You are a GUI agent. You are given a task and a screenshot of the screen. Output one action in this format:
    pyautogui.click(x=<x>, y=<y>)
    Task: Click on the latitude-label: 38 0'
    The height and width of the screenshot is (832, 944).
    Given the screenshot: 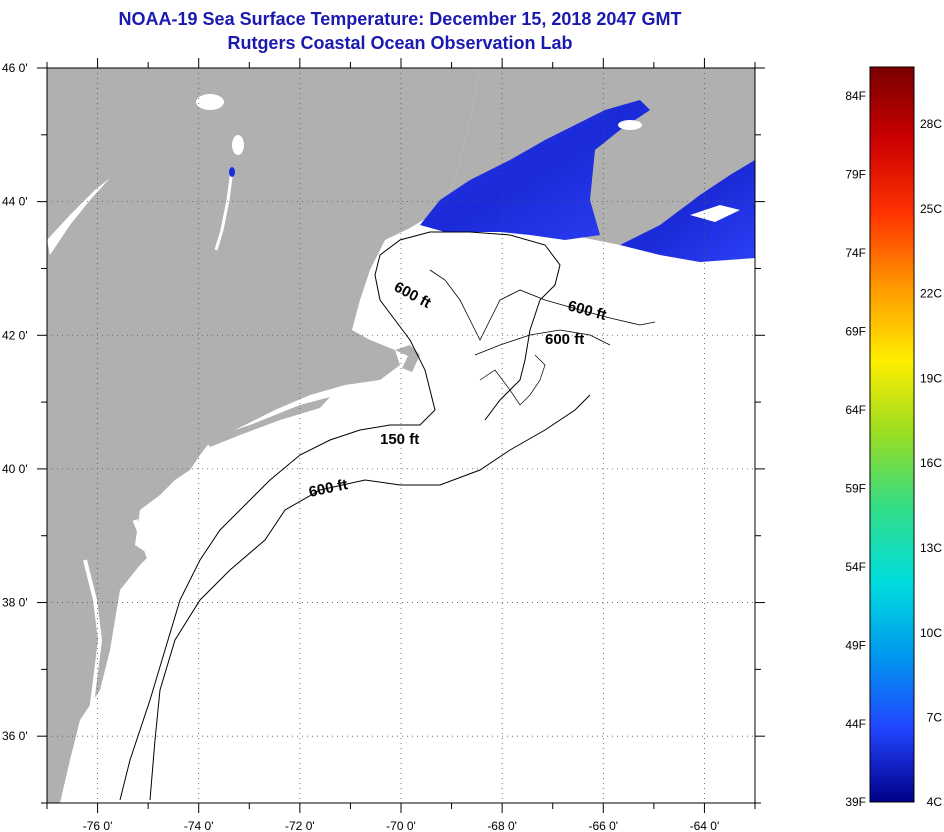 What is the action you would take?
    pyautogui.click(x=15, y=603)
    